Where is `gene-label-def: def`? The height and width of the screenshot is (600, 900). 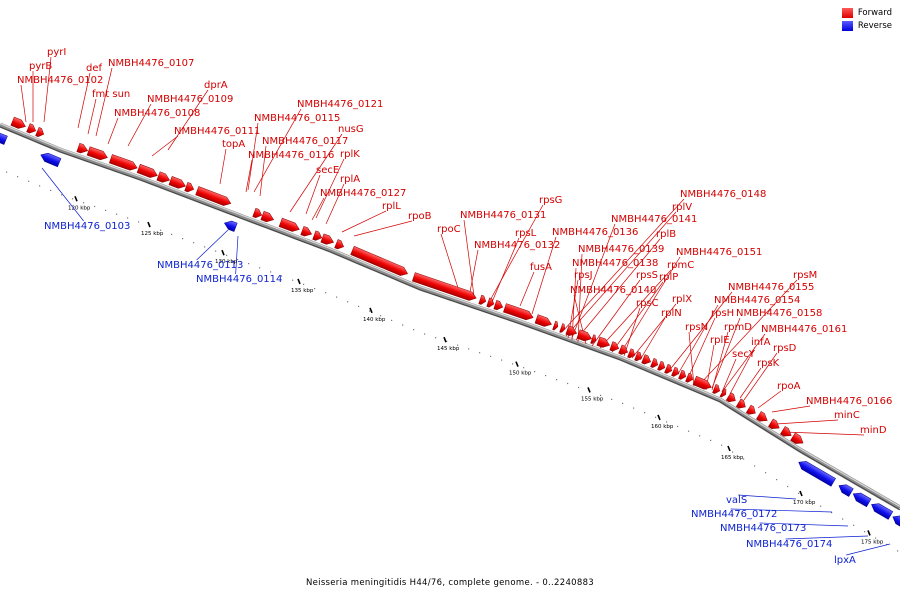
gene-label-def: def is located at coordinates (94, 68).